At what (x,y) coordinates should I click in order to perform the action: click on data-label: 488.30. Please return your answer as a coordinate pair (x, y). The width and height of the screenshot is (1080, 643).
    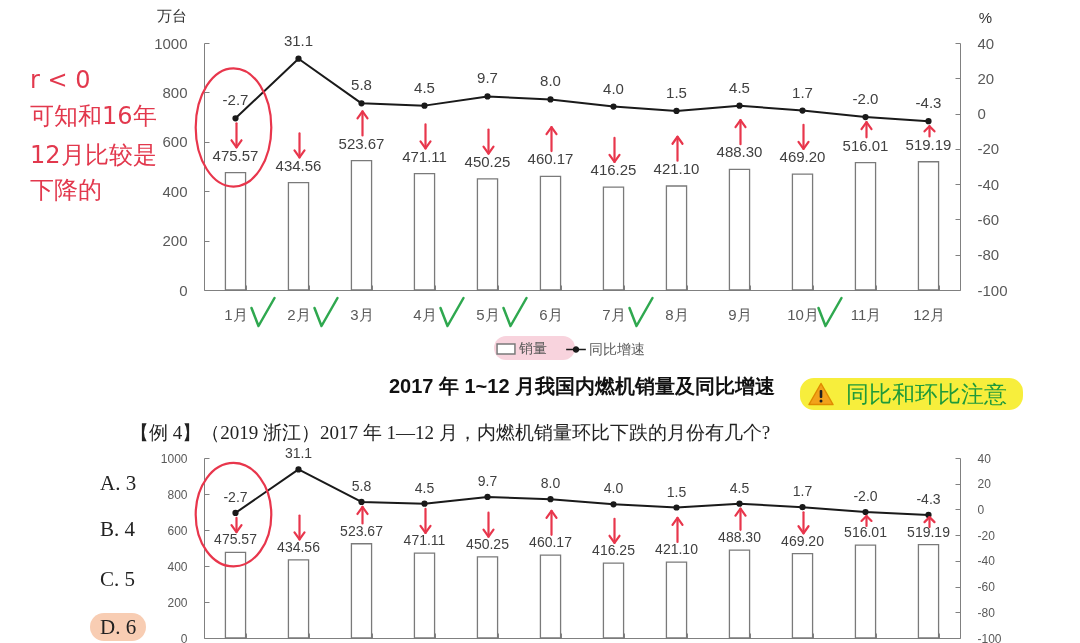
    Looking at the image, I should click on (740, 537).